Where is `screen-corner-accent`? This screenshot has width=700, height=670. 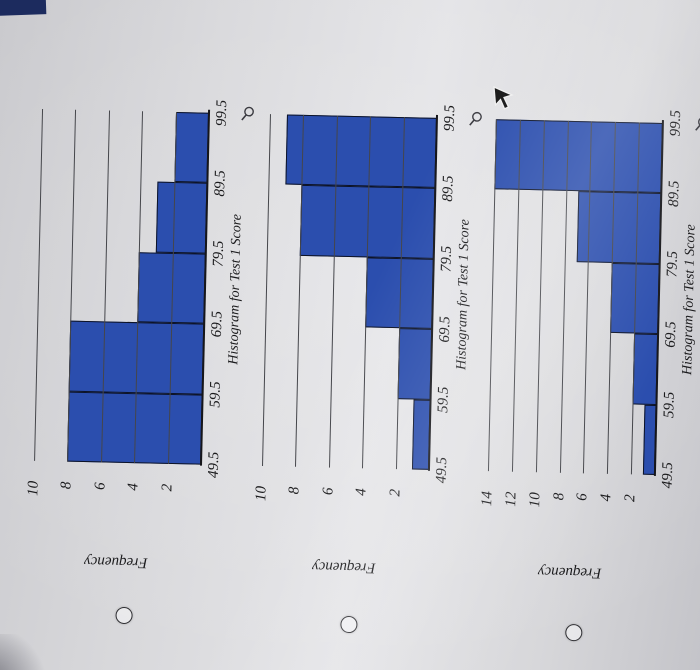 screen-corner-accent is located at coordinates (23, 8).